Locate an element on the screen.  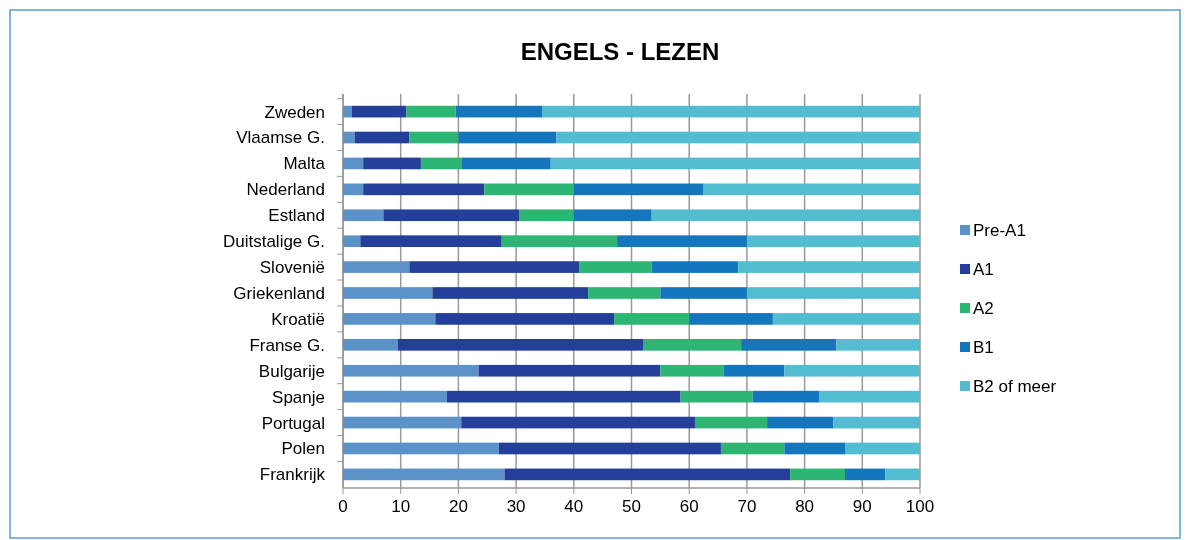
x-tick-label: 50 is located at coordinates (631, 506).